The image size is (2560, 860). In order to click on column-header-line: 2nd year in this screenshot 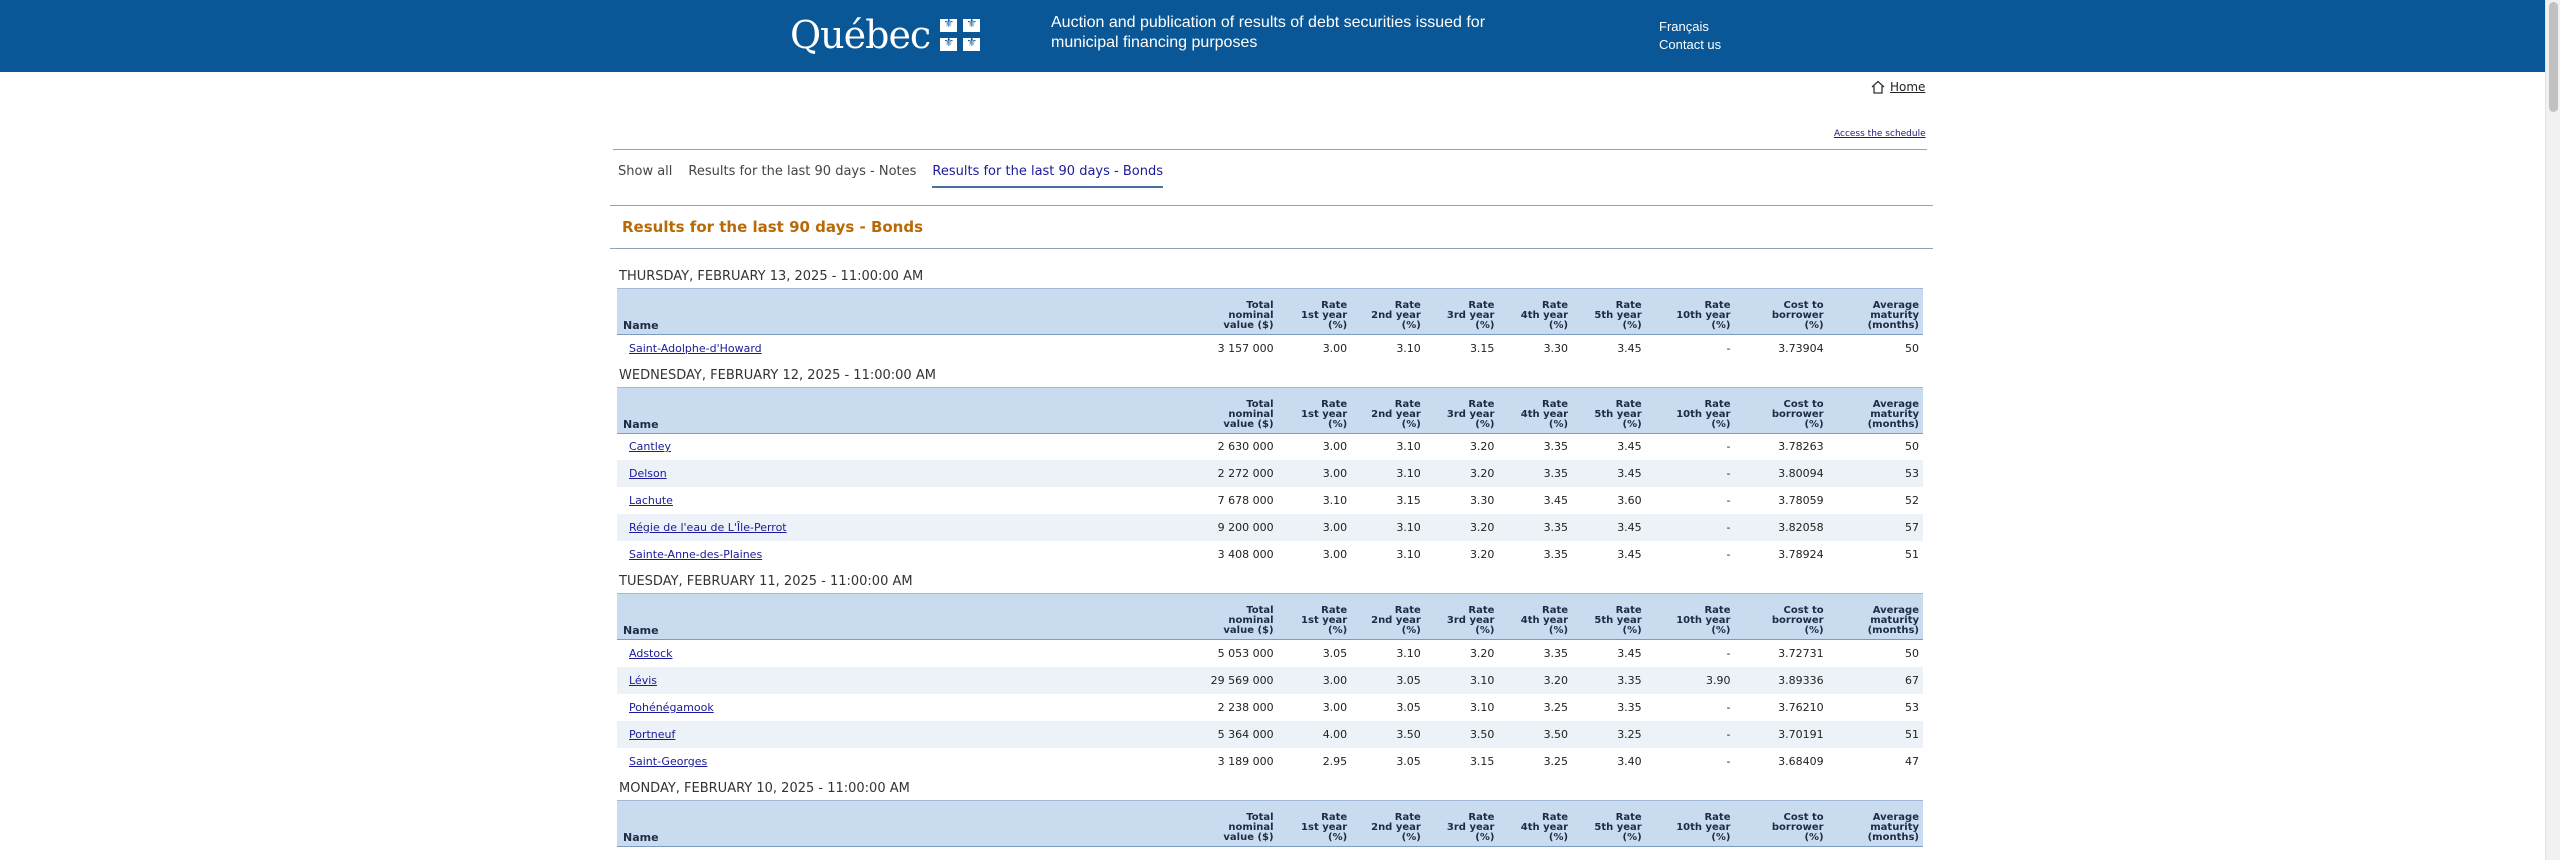, I will do `click(1396, 620)`.